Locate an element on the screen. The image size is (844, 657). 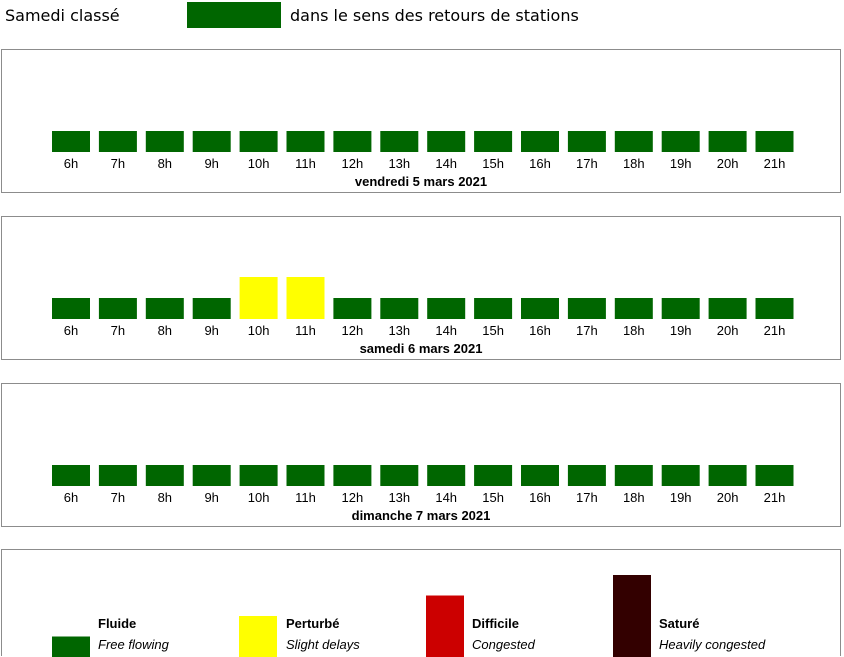
legend-name-perturbe: Perturbé is located at coordinates (312, 623).